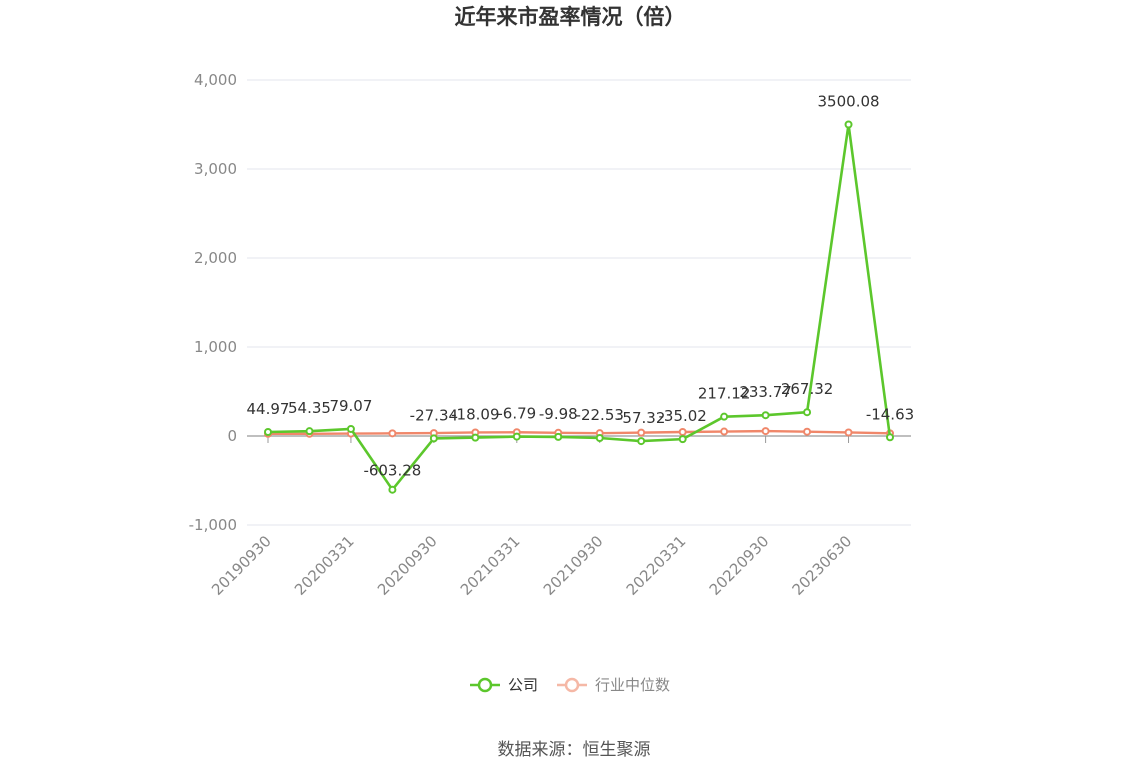 The height and width of the screenshot is (776, 1148). Describe the element at coordinates (490, 565) in the screenshot. I see `x-tick-label: 20210331` at that location.